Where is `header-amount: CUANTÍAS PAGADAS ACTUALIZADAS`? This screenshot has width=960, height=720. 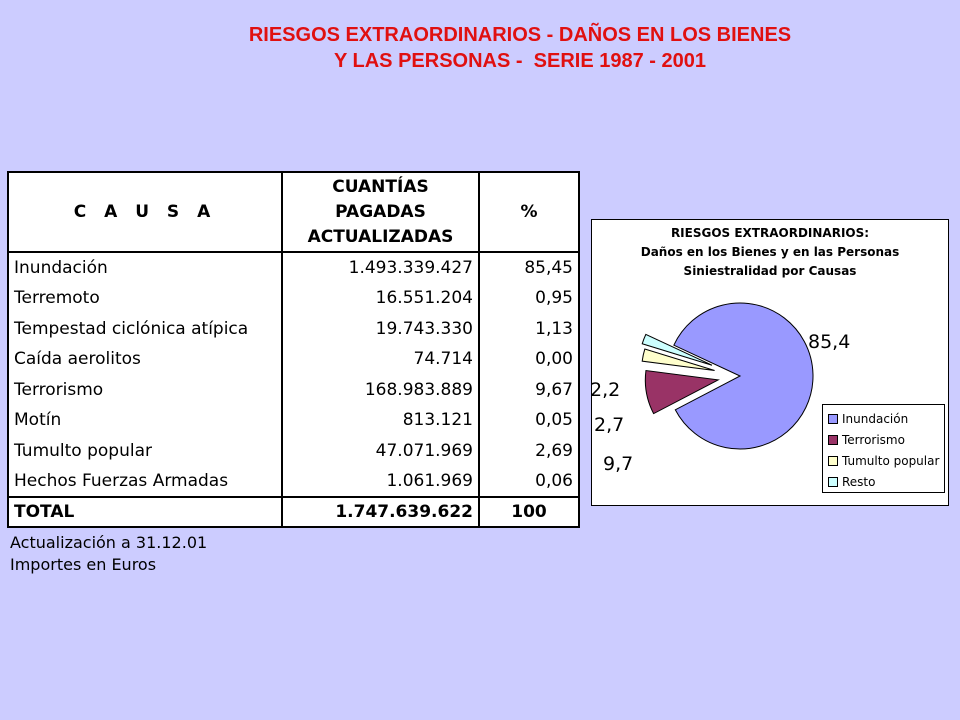
header-amount: CUANTÍAS PAGADAS ACTUALIZADAS is located at coordinates (380, 212).